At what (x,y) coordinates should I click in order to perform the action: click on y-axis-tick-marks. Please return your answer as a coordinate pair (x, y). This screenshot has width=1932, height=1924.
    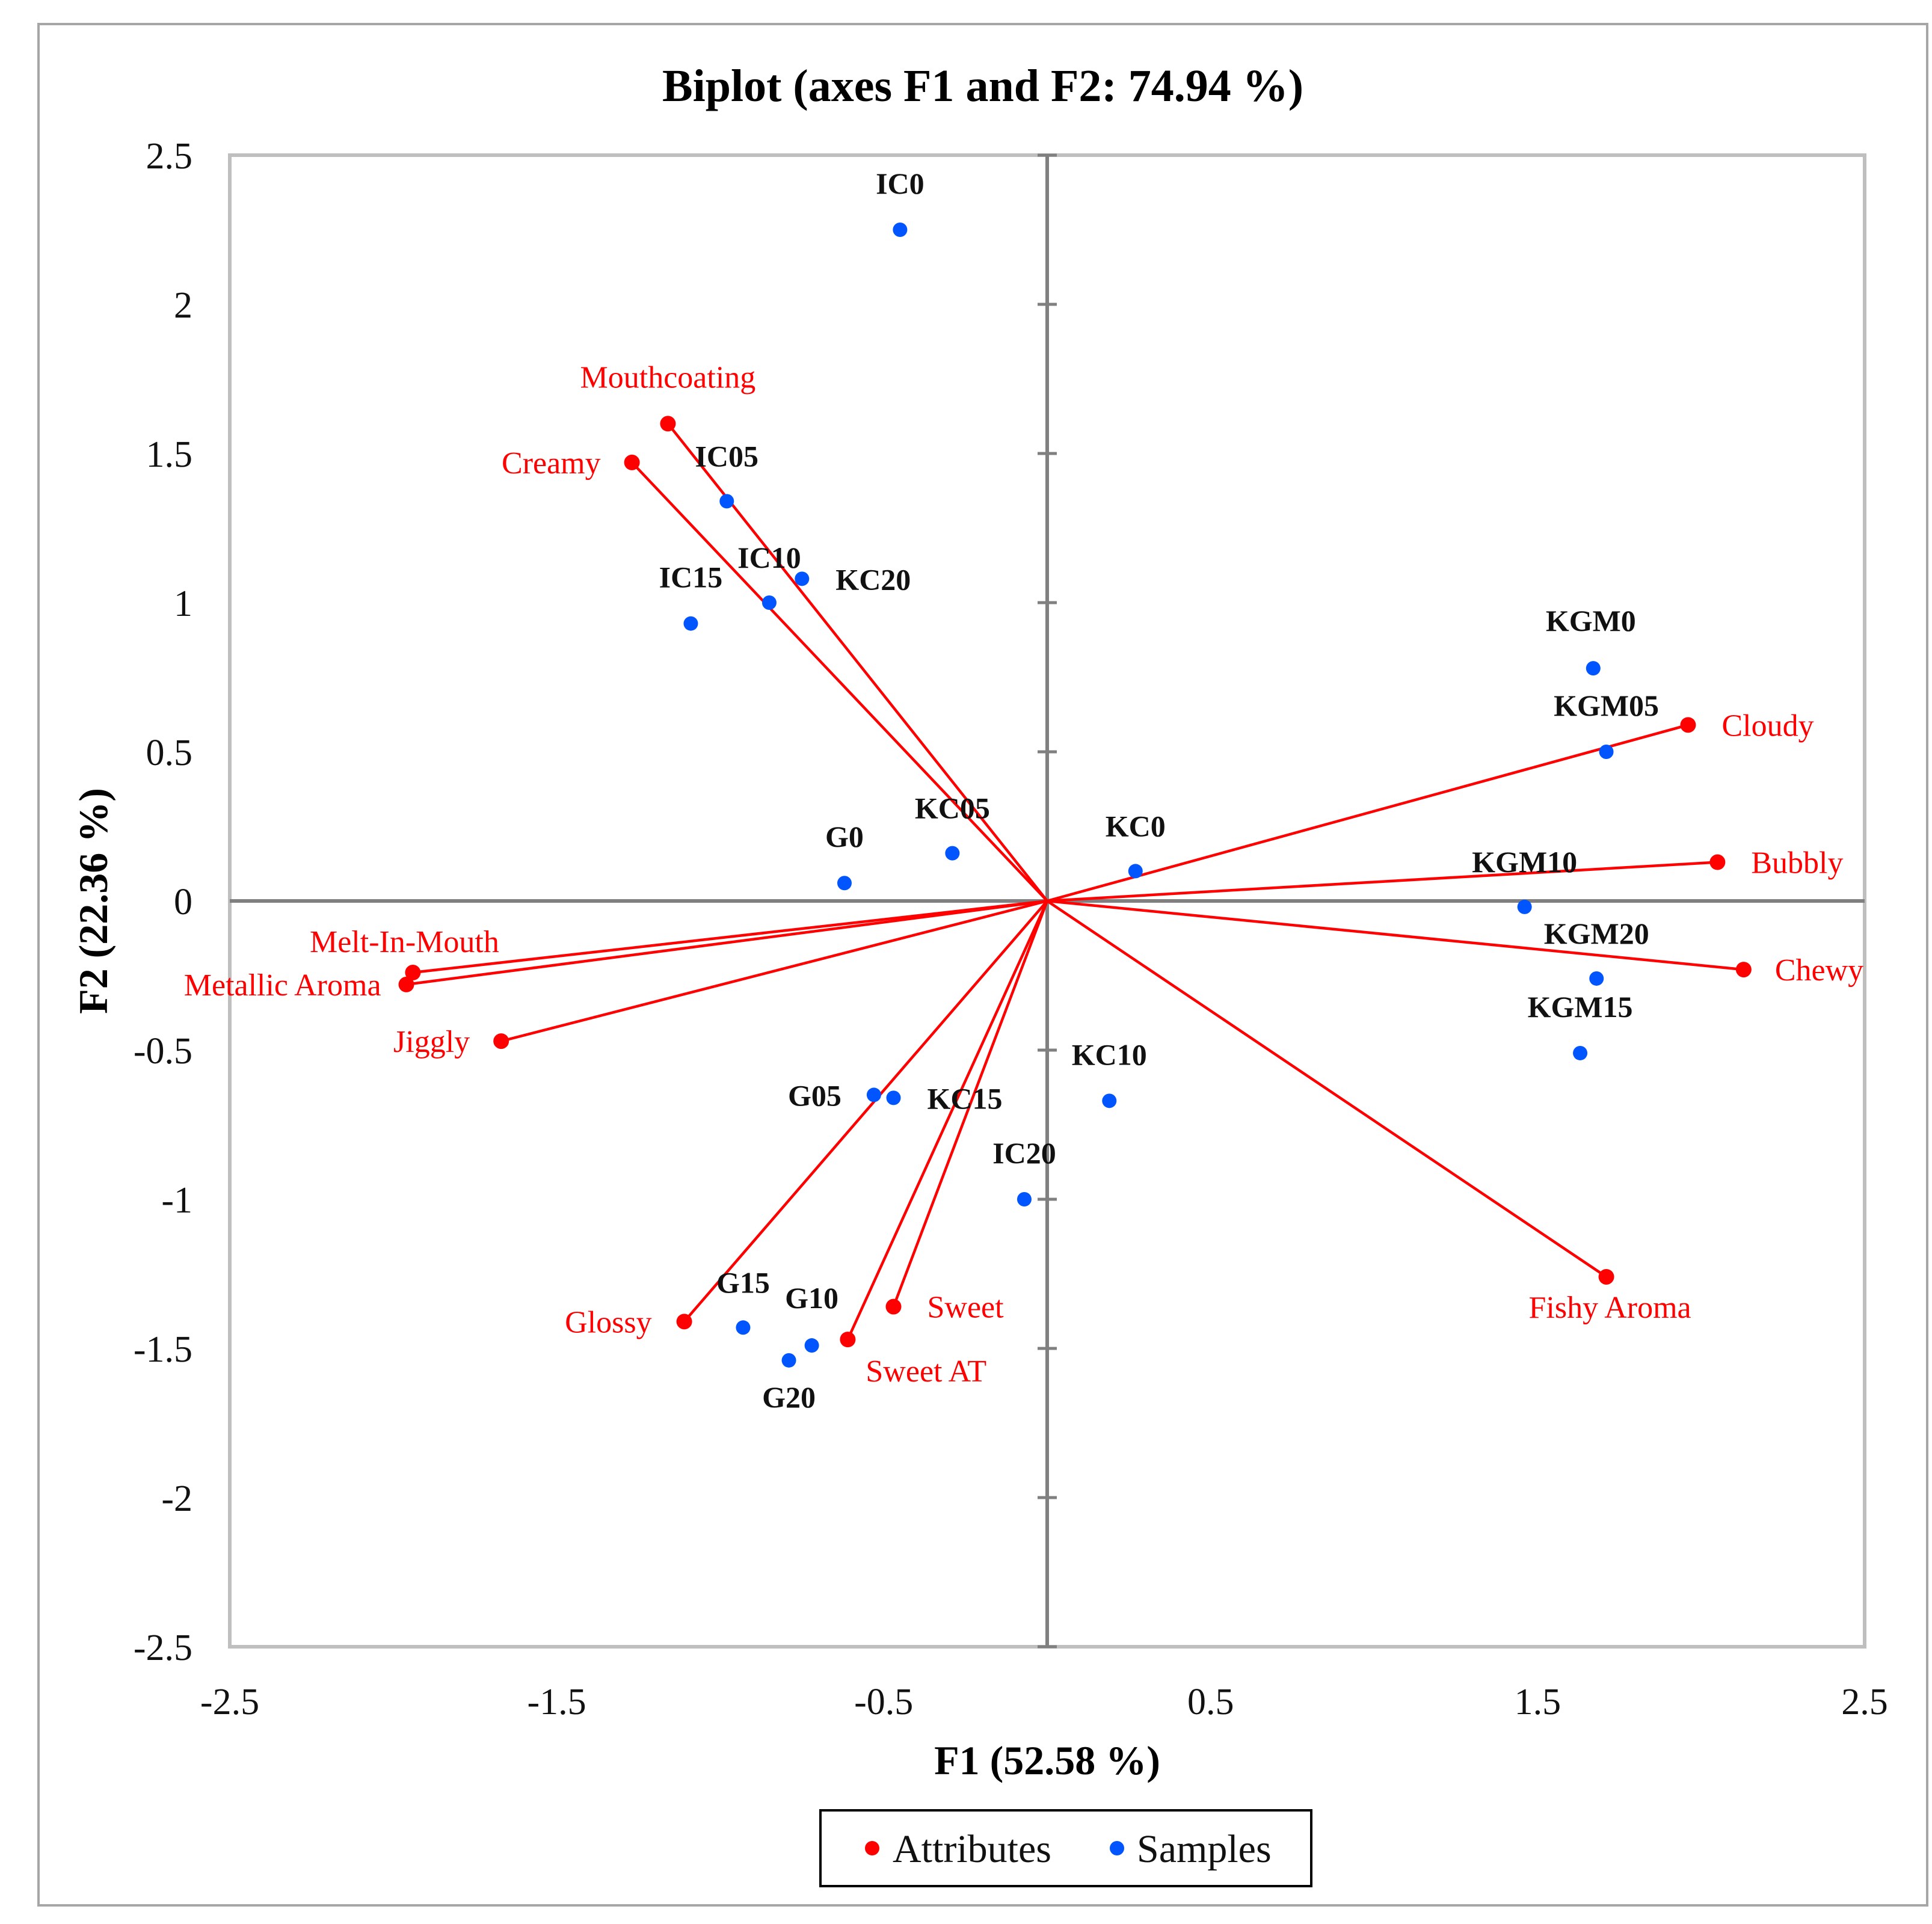
    Looking at the image, I should click on (1047, 901).